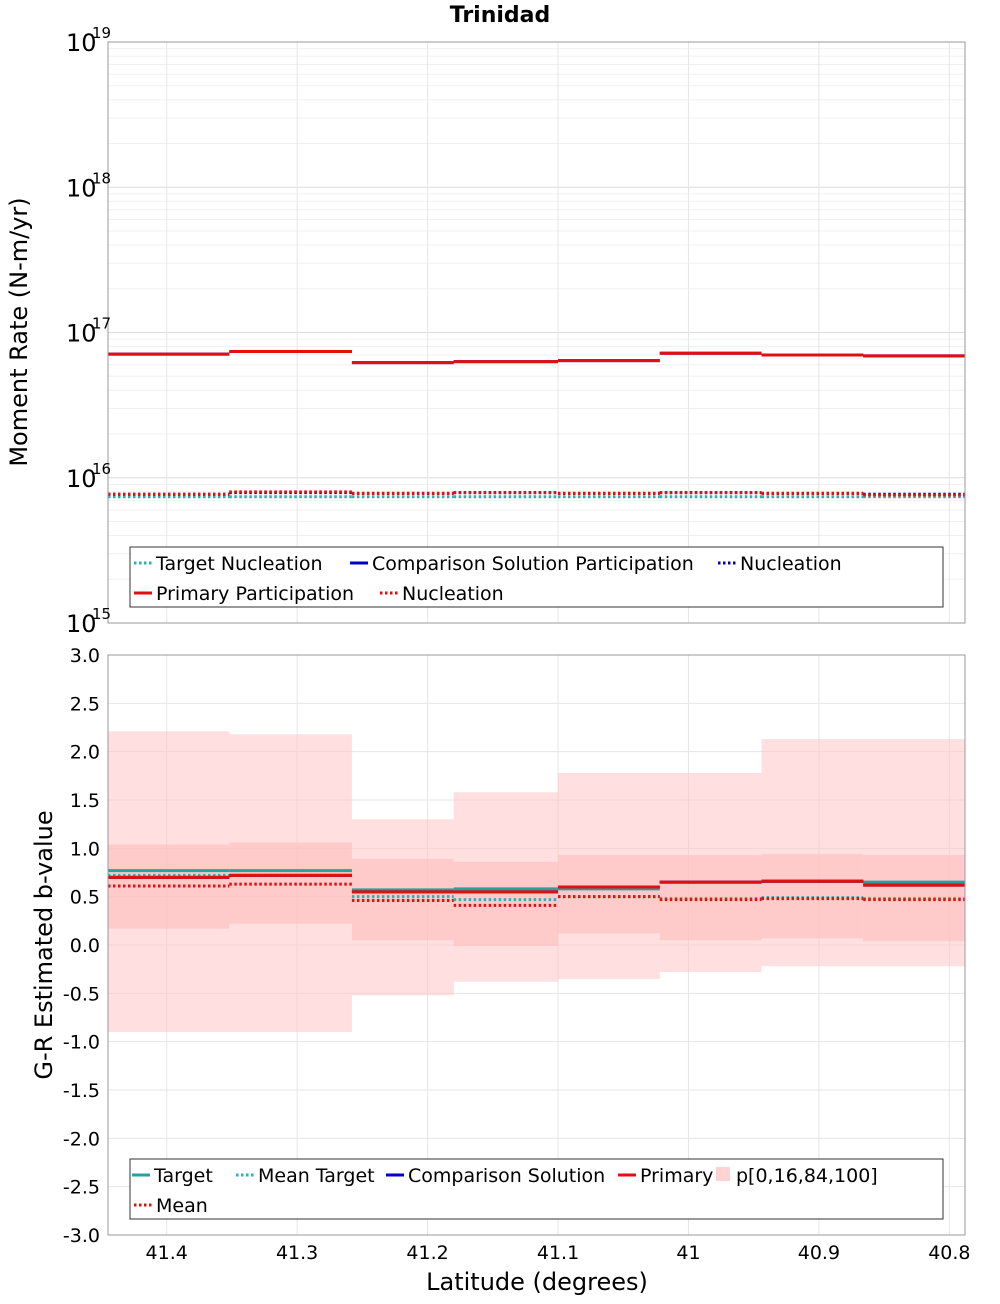  Describe the element at coordinates (536, 888) in the screenshot. I see `bottom-series` at that location.